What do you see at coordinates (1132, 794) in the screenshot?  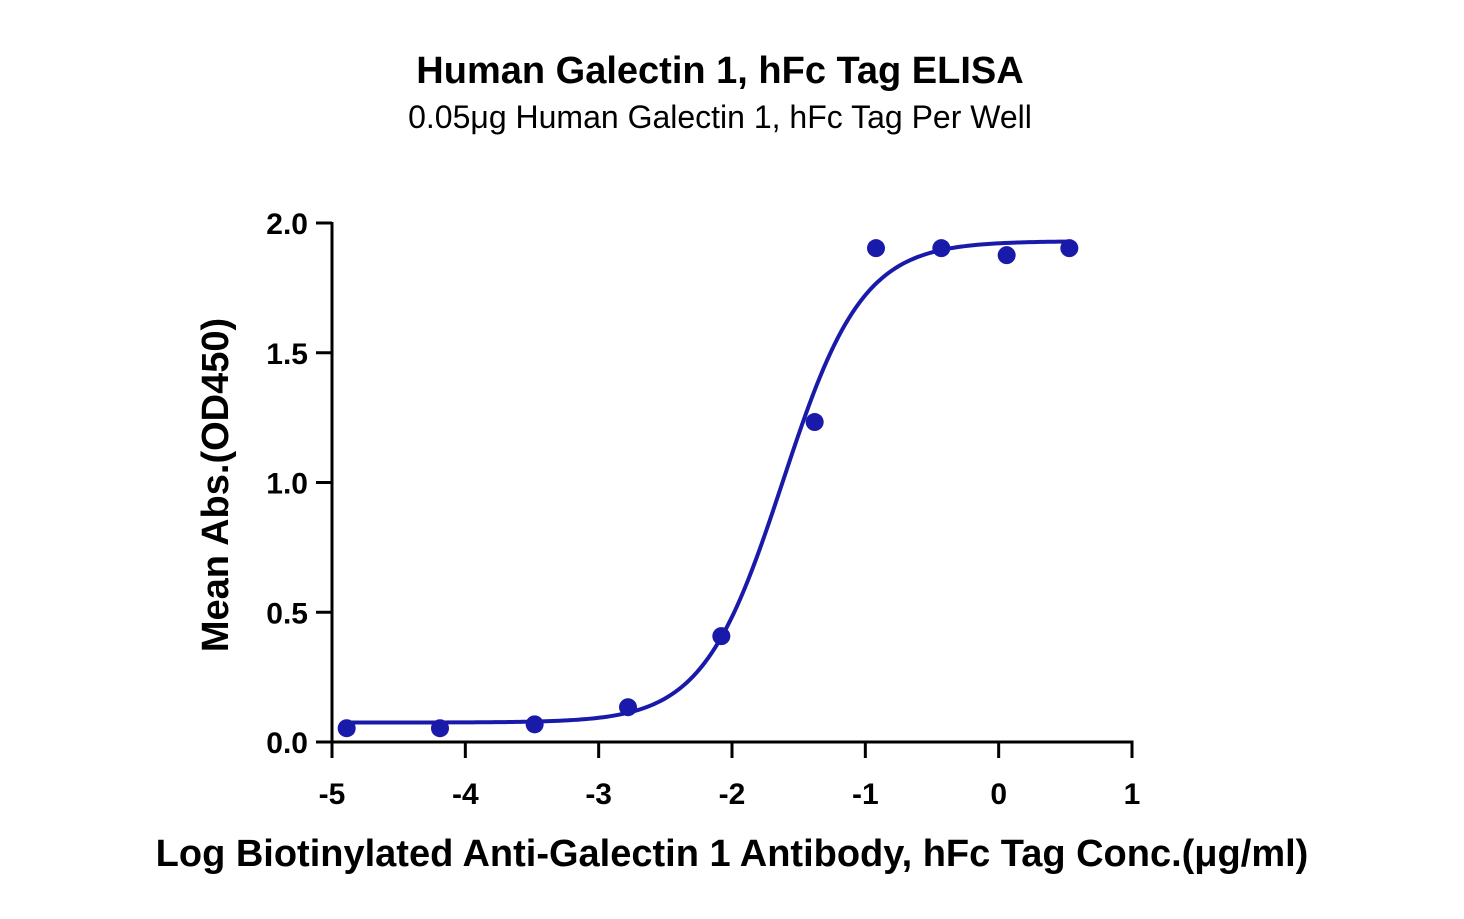 I see `x-tick-label: 1` at bounding box center [1132, 794].